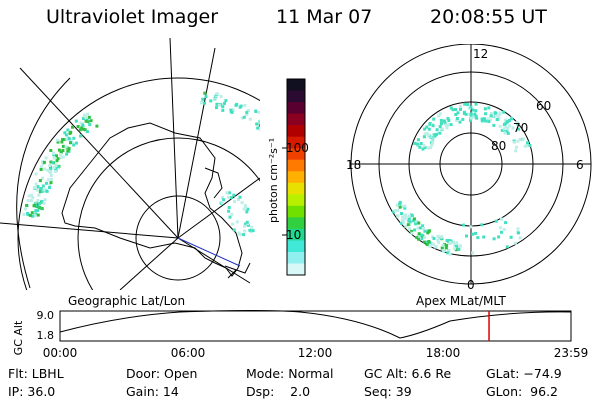  What do you see at coordinates (290, 373) in the screenshot?
I see `mode-status: Mode: Normal` at bounding box center [290, 373].